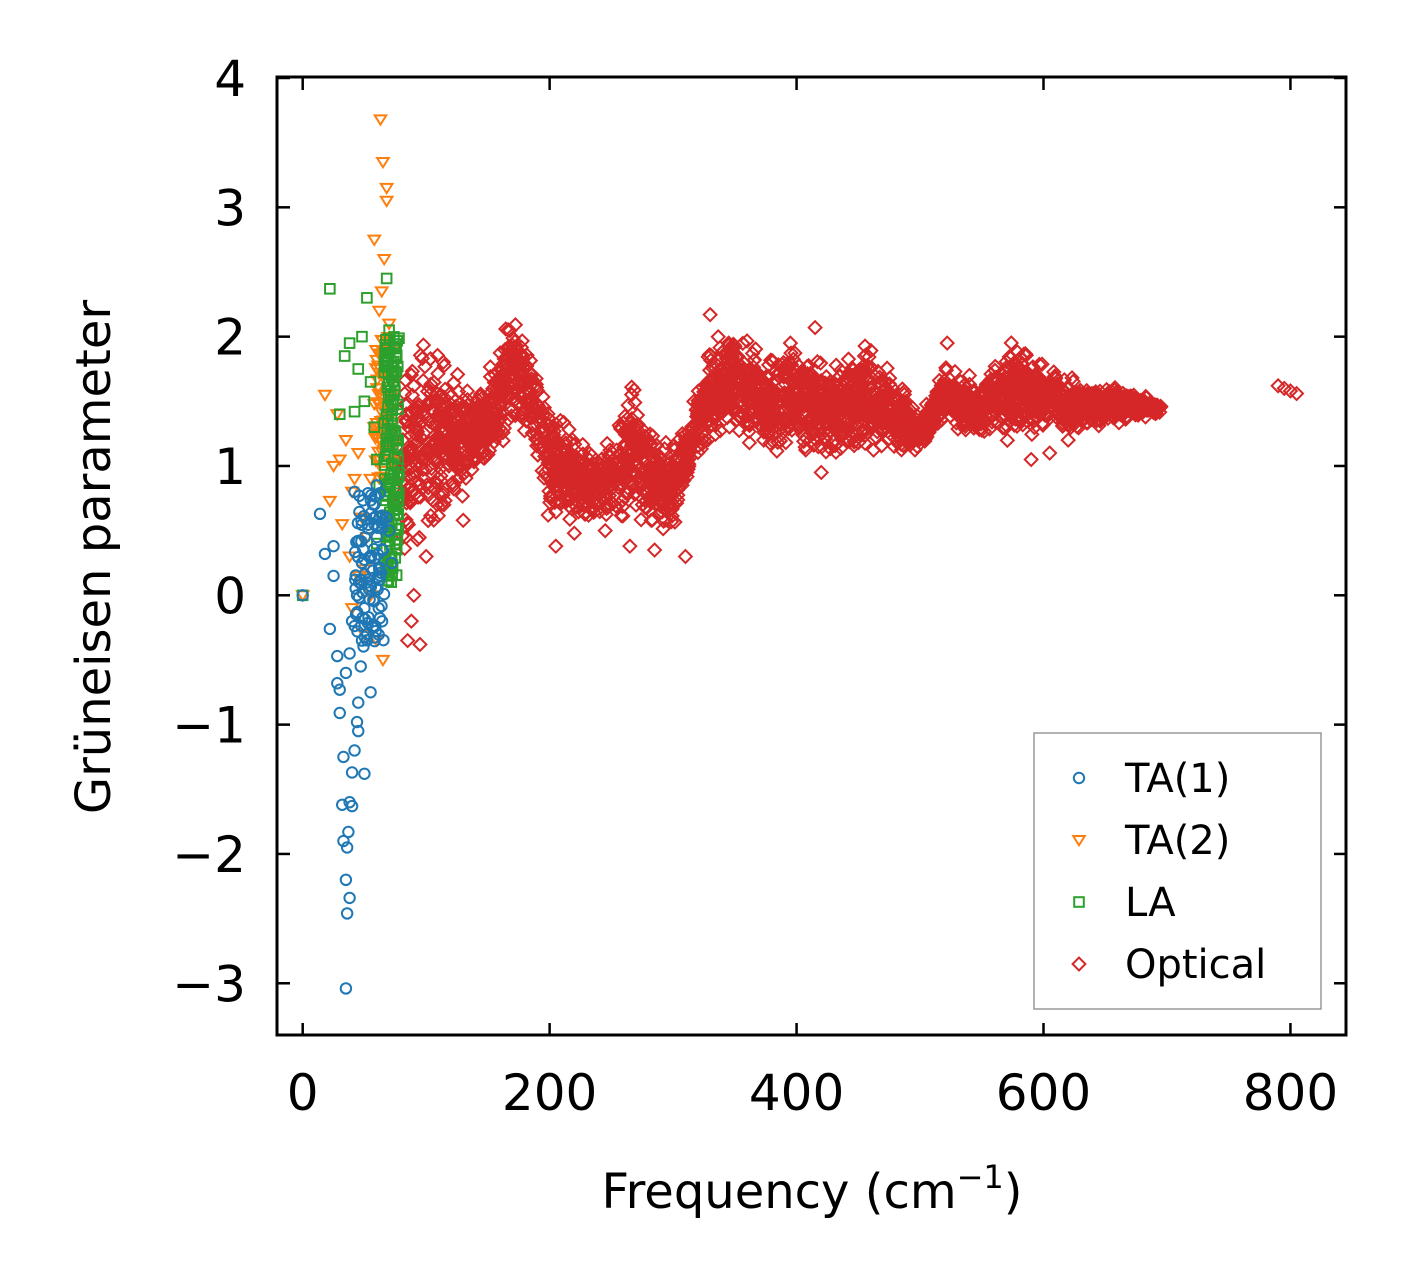 The image size is (1409, 1283). I want to click on legend-label: TA(1), so click(1177, 779).